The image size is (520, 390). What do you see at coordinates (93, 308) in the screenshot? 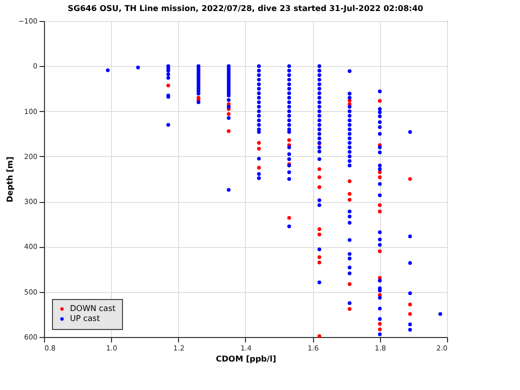
I see `legend-label: DOWN cast` at bounding box center [93, 308].